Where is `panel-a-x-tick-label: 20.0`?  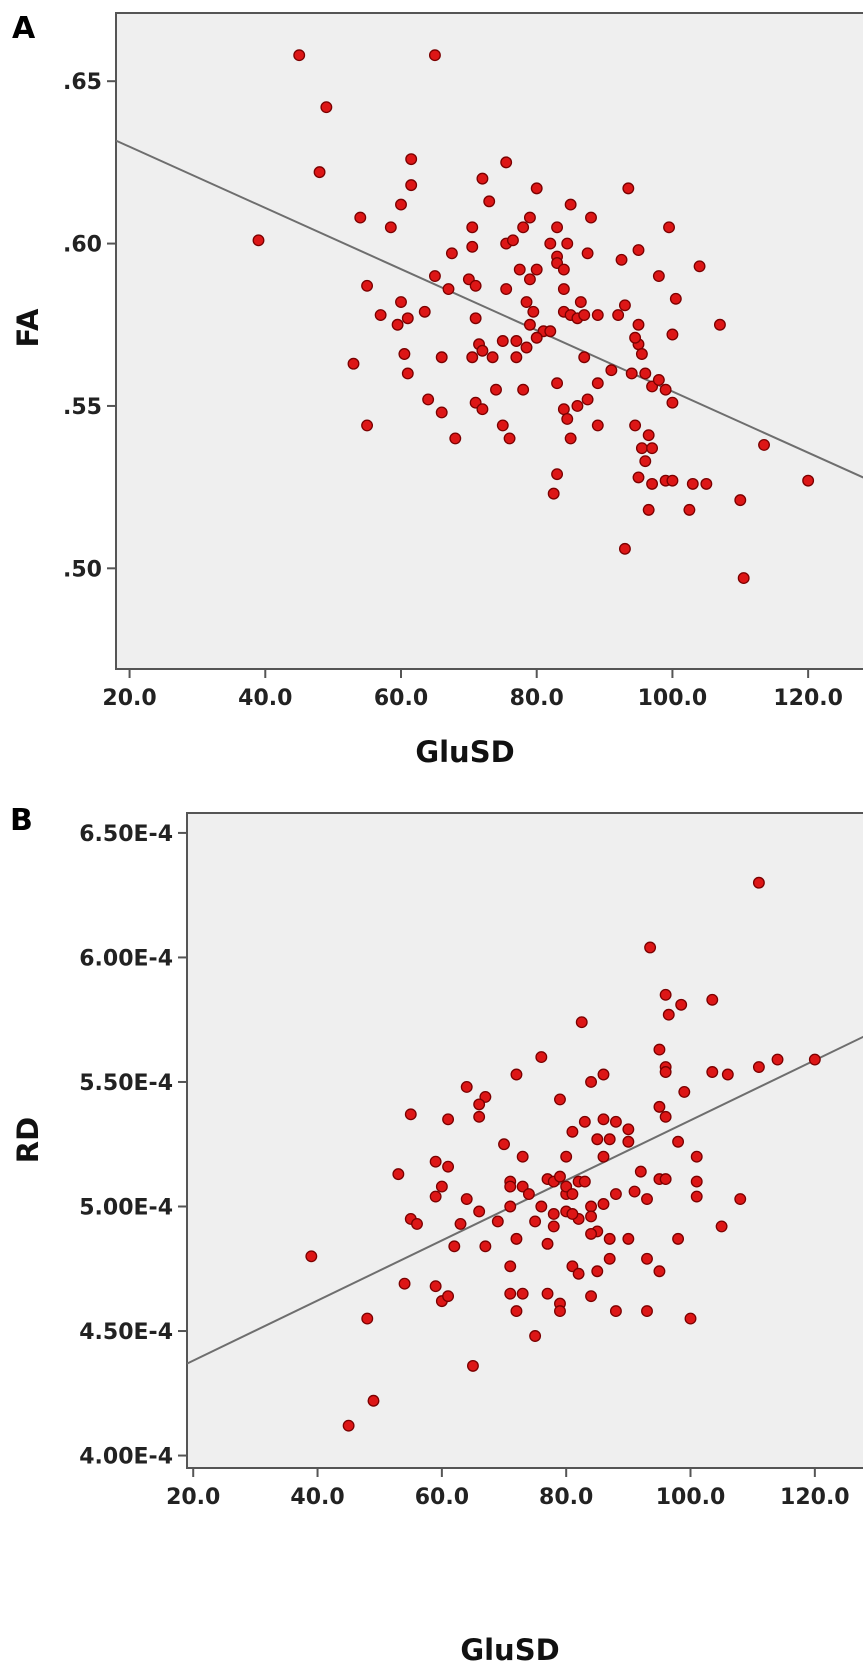
panel-a-x-tick-label: 20.0 is located at coordinates (129, 698).